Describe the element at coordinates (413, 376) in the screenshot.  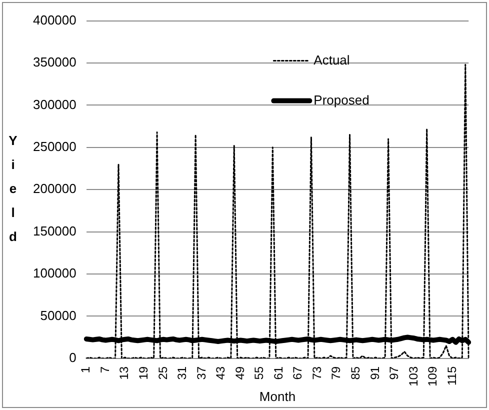
I see `x-tick-label: 103` at that location.